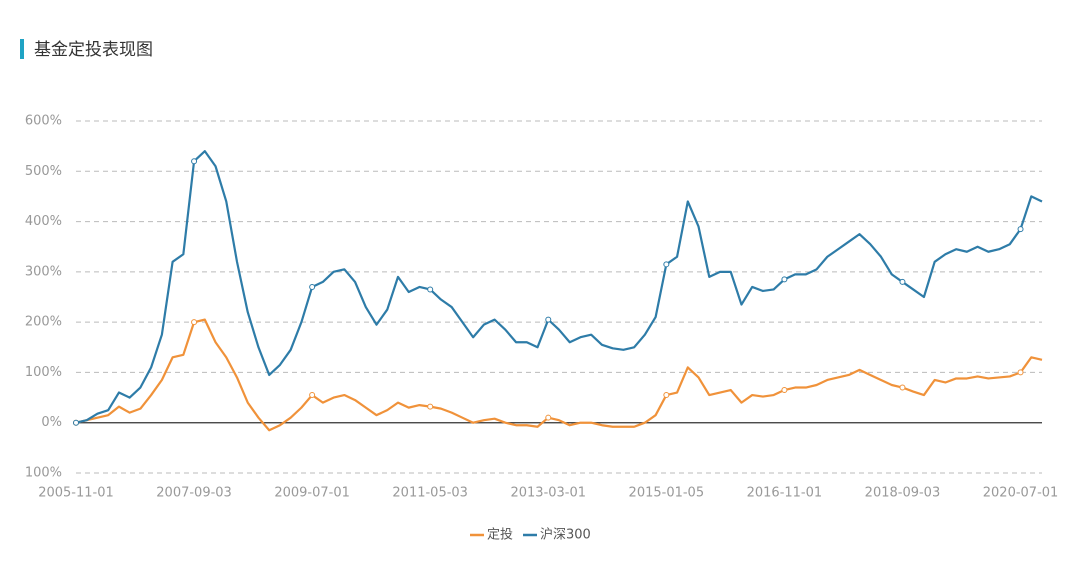  Describe the element at coordinates (500, 535) in the screenshot. I see `legend-label: 定投` at that location.